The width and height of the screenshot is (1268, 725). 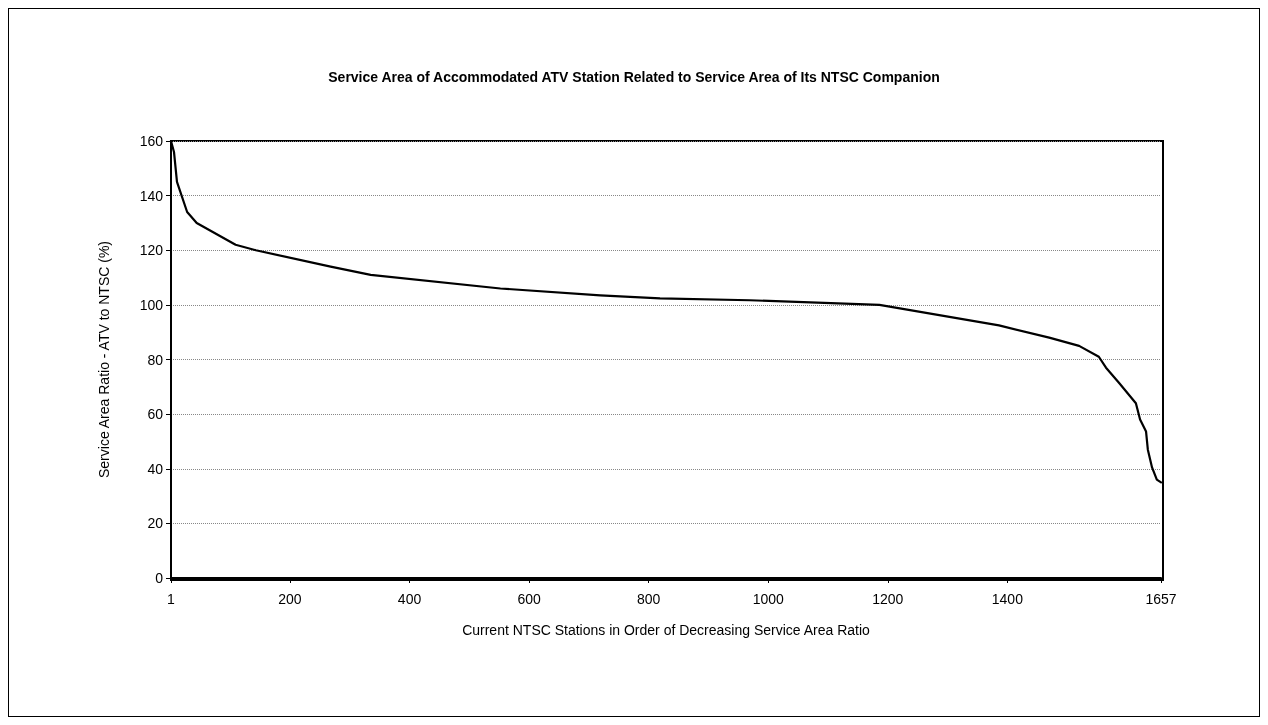 I want to click on x-tick-label: 400, so click(x=409, y=599).